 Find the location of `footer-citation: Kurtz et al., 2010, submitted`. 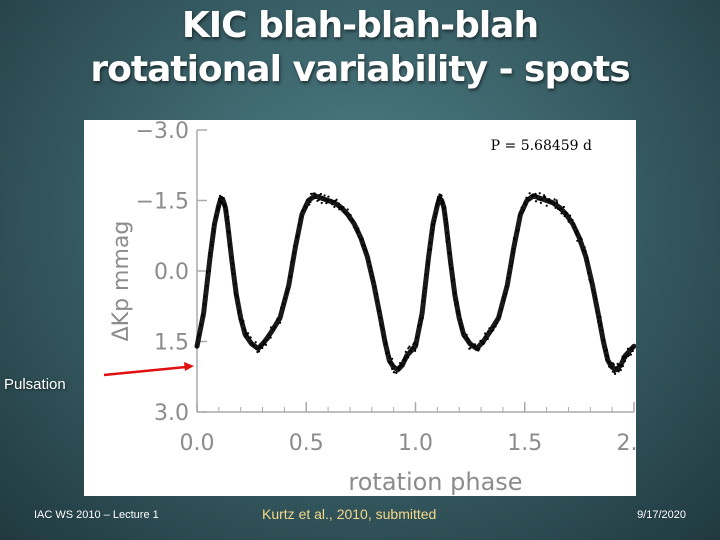

footer-citation: Kurtz et al., 2010, submitted is located at coordinates (349, 514).